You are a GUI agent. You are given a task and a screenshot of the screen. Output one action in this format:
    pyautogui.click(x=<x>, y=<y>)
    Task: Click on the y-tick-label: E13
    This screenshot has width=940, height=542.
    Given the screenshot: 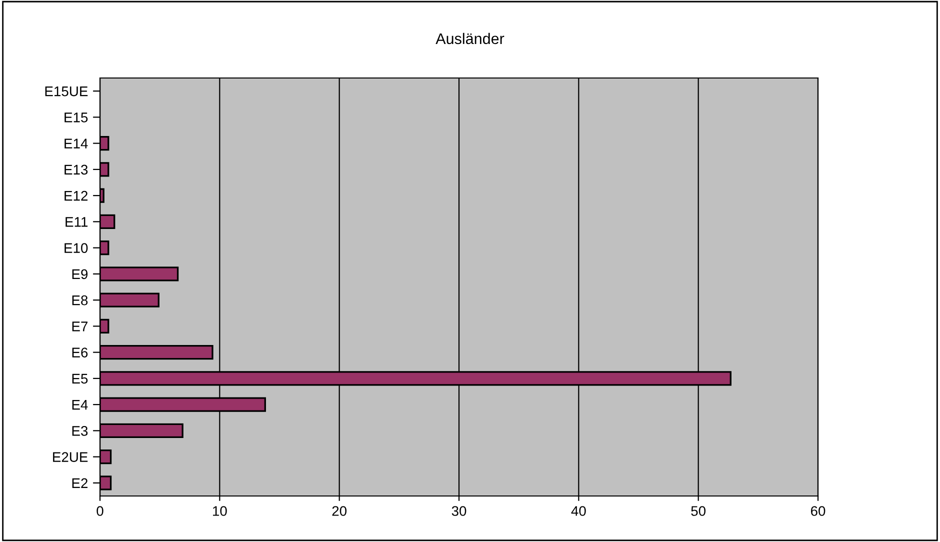 What is the action you would take?
    pyautogui.click(x=76, y=169)
    